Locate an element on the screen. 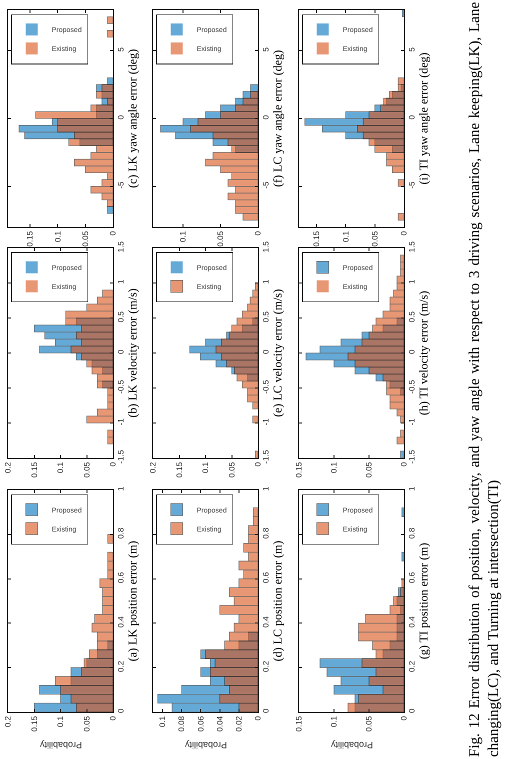 This screenshot has height=759, width=510. y-axis-title: (f) LC yaw angle error (deg) is located at coordinates (277, 118).